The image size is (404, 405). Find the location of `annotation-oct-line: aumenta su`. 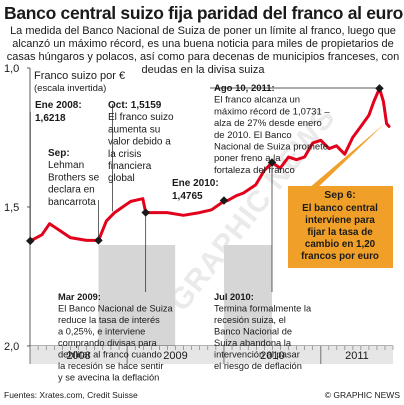

annotation-oct-line: aumenta su is located at coordinates (134, 129).